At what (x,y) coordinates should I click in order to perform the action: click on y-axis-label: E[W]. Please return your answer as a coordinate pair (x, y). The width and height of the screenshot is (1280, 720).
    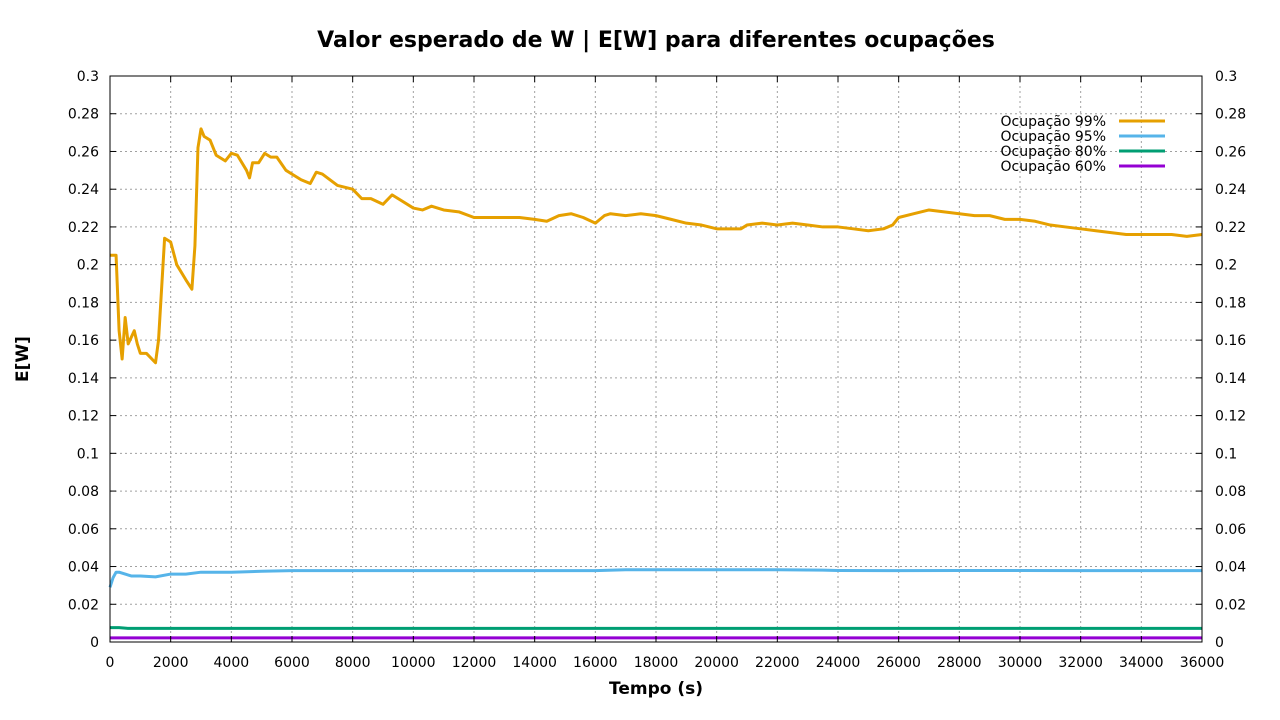
    Looking at the image, I should click on (23, 359).